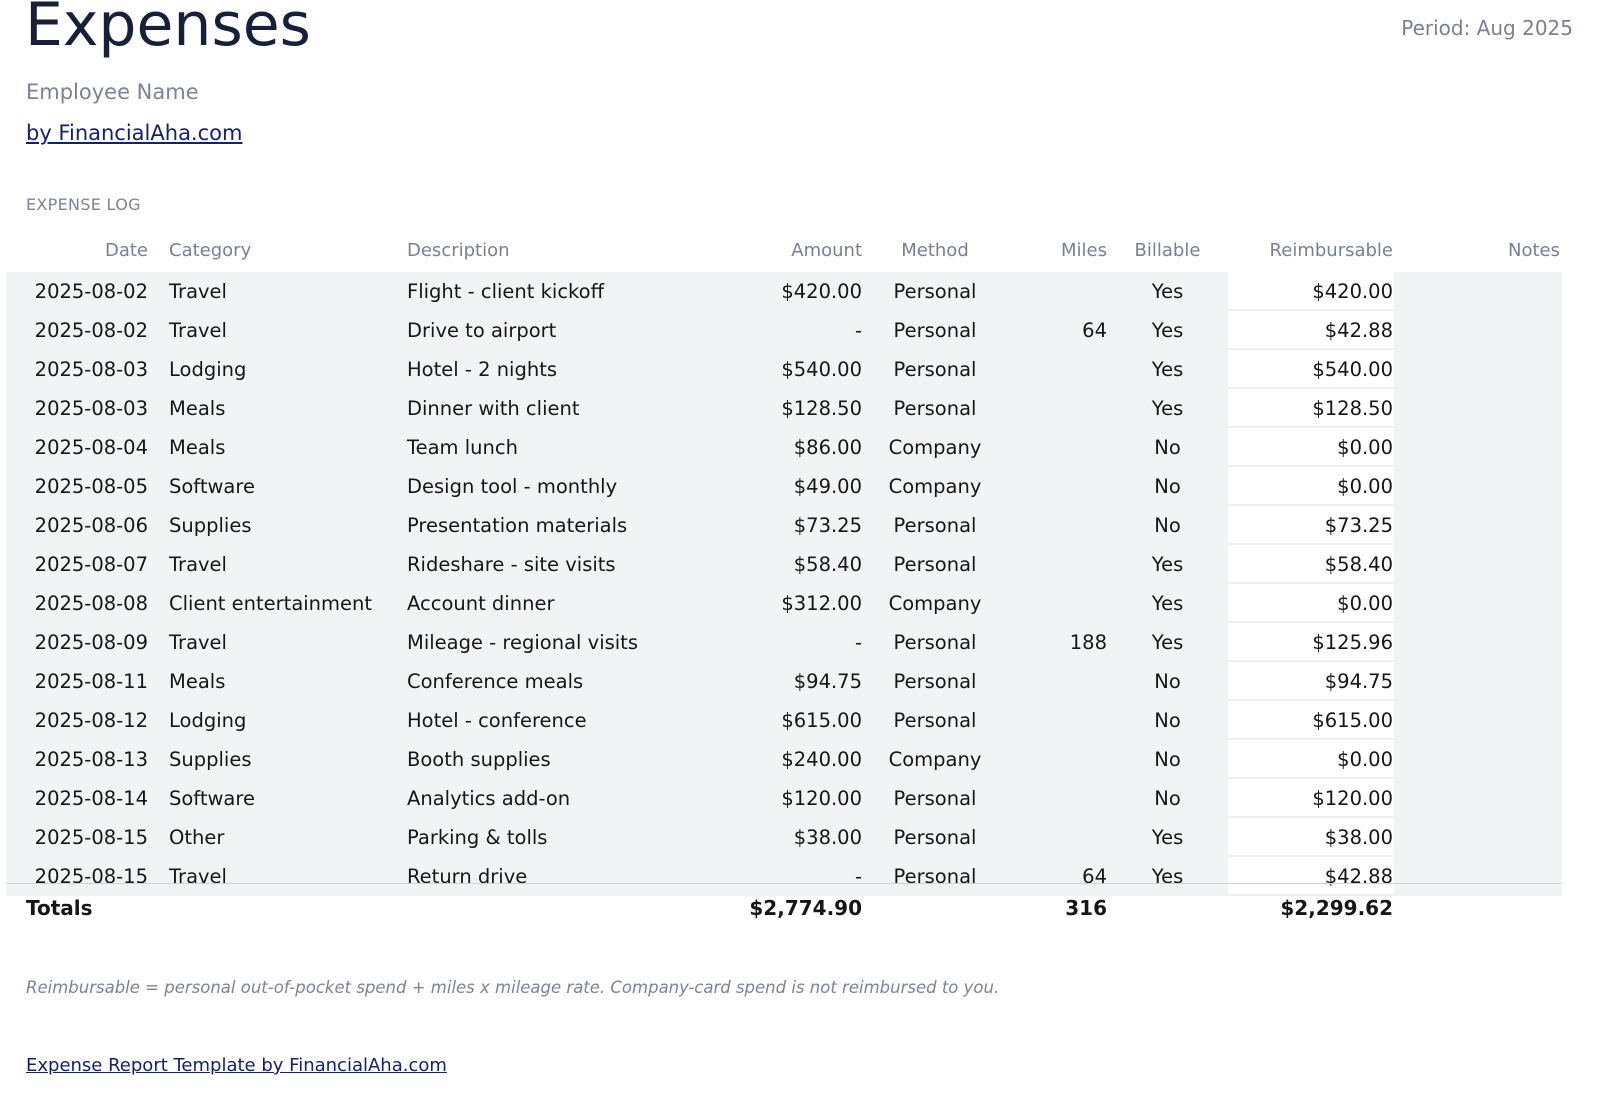 The image size is (1600, 1106). I want to click on cell-description: Presentation materials, so click(517, 525).